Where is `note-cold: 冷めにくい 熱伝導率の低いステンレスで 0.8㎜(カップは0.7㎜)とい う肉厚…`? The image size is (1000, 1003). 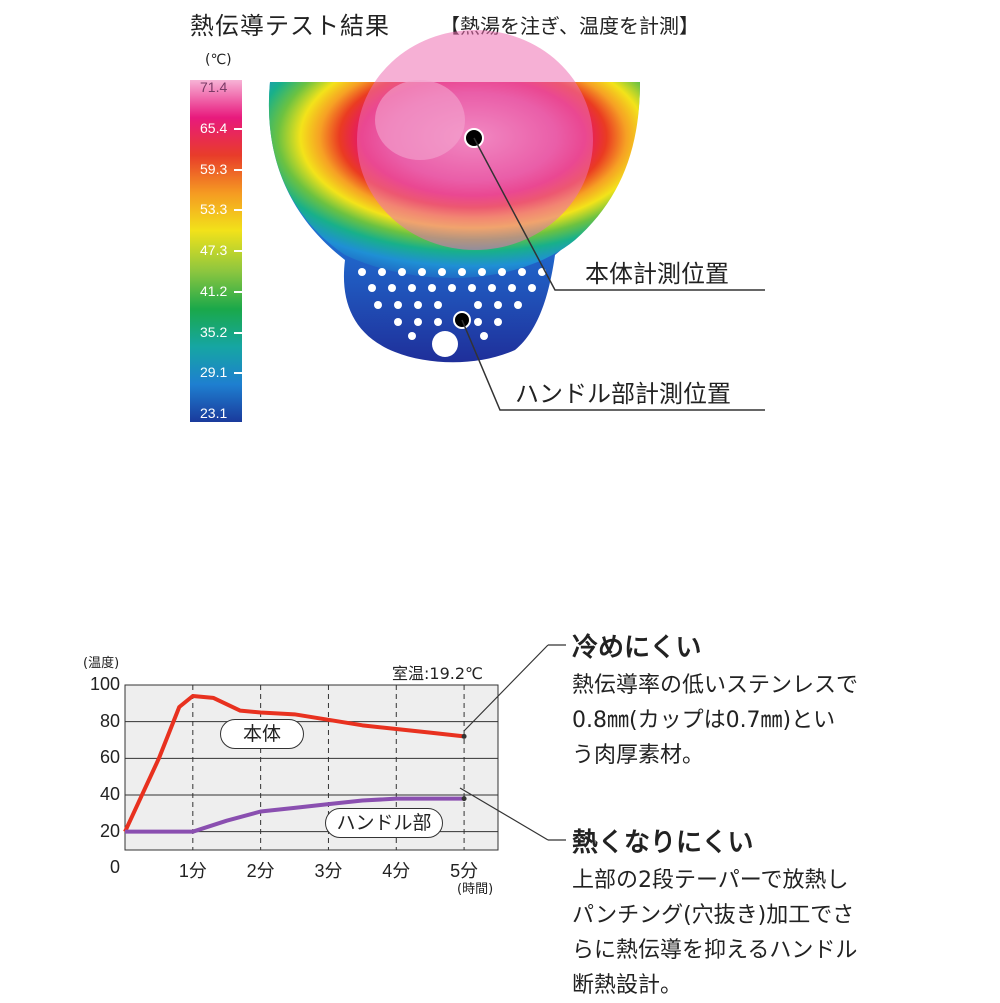
note-cold: 冷めにくい 熱伝導率の低いステンレスで 0.8㎜(カップは0.7㎜)とい う肉厚… is located at coordinates (715, 700).